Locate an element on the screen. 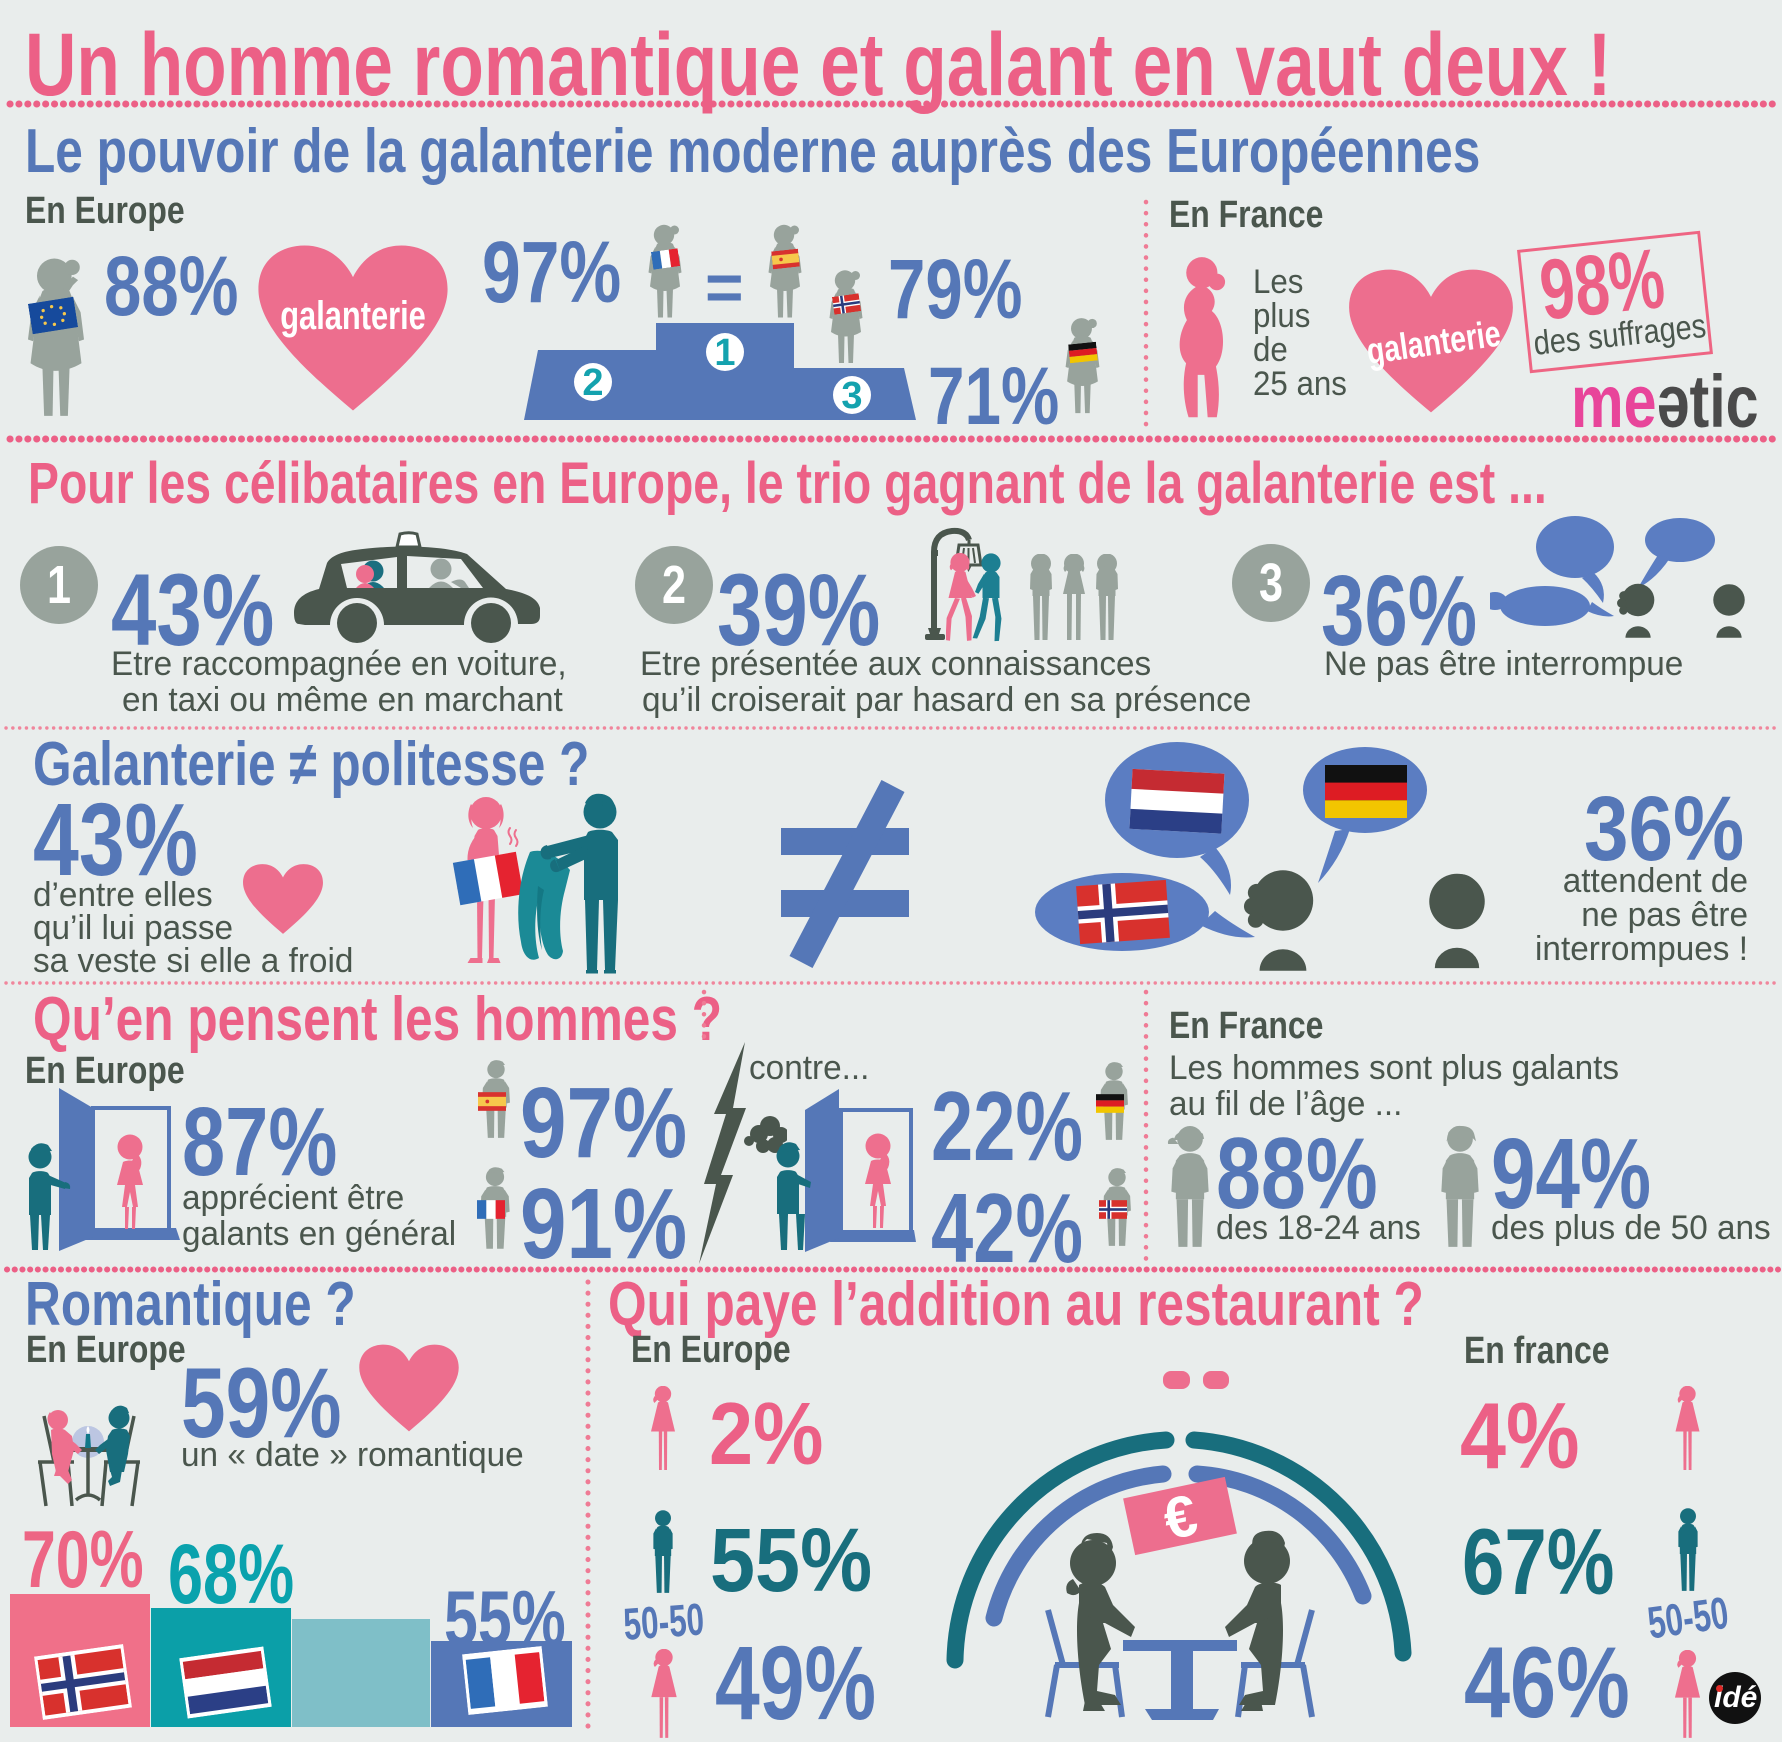  svg-text: 3 is located at coordinates (851, 396).